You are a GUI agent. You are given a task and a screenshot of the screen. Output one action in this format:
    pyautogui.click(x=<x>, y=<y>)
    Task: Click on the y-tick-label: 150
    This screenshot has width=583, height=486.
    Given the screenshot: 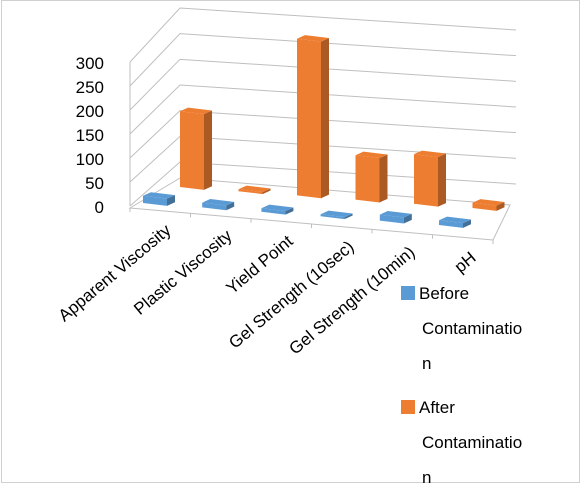 What is the action you would take?
    pyautogui.click(x=90, y=135)
    